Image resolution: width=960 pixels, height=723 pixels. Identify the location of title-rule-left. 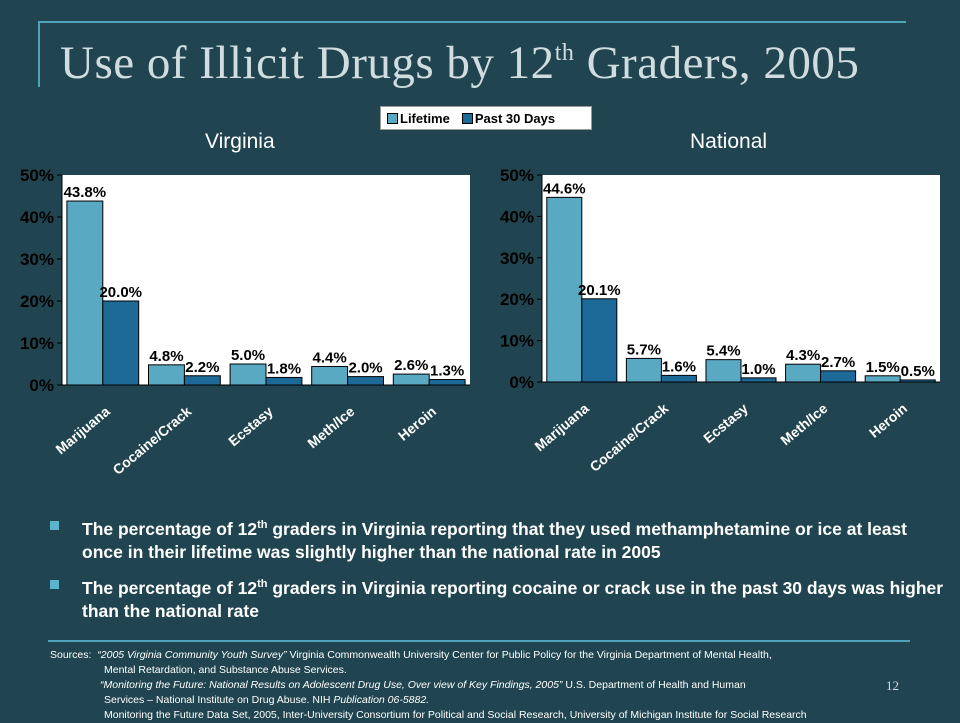
(39, 54).